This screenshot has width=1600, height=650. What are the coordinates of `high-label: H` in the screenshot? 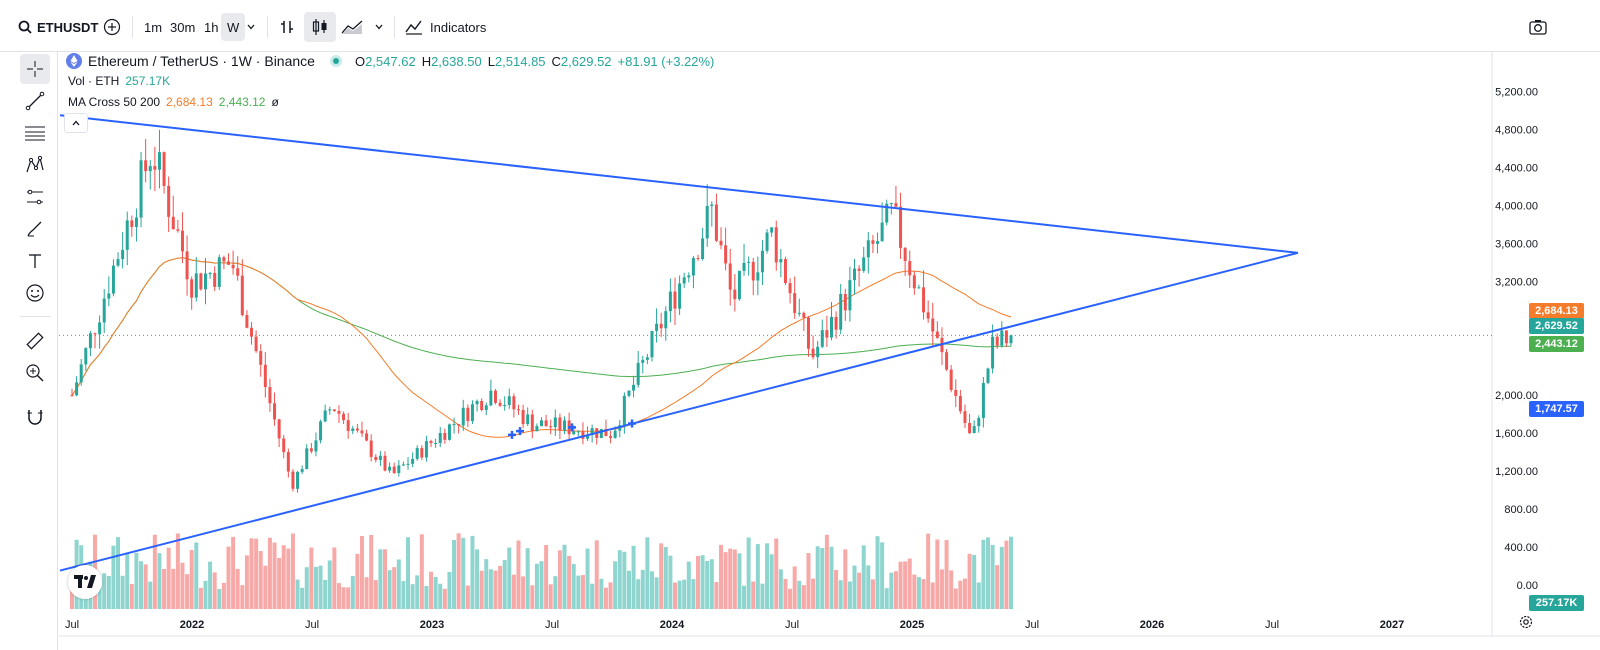 It's located at (426, 61).